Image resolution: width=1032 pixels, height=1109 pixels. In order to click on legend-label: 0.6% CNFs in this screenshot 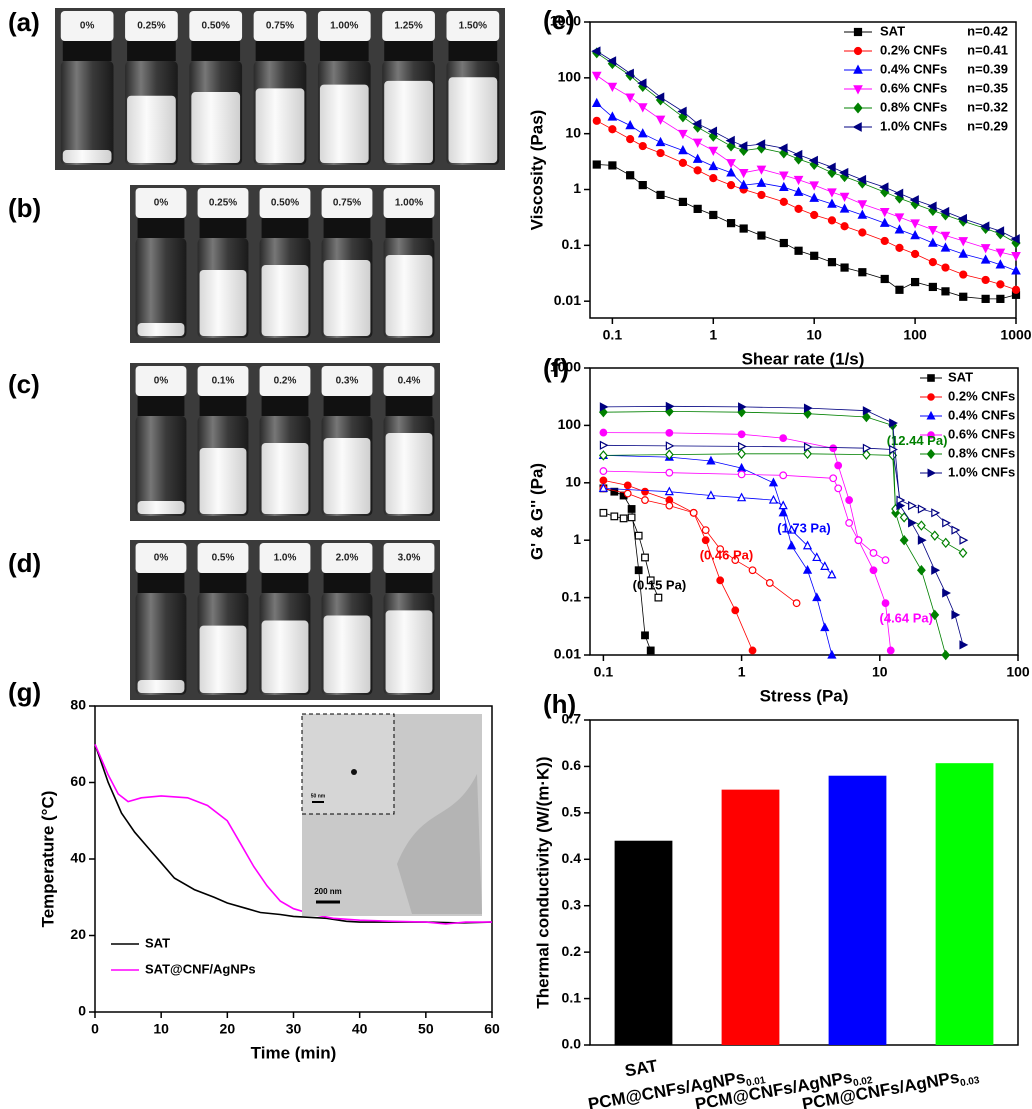, I will do `click(981, 433)`.